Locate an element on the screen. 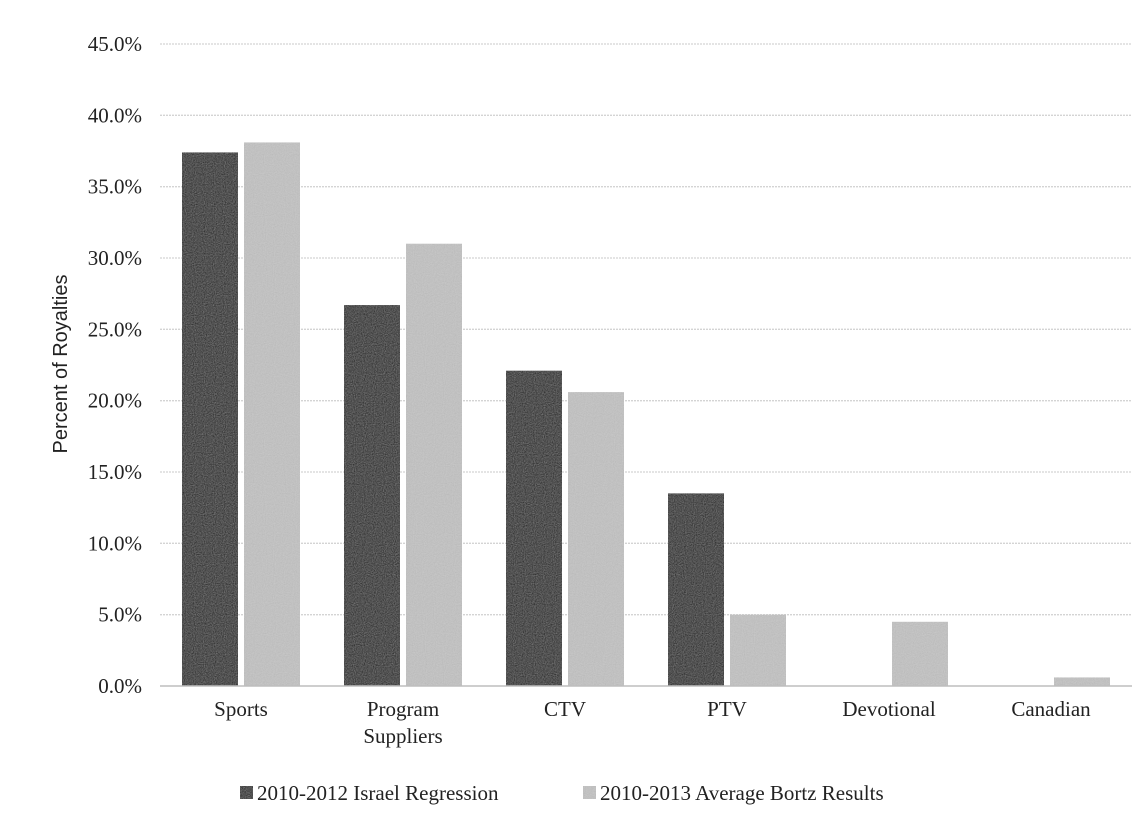 This screenshot has height=828, width=1146. y-tick-label: 30.0% is located at coordinates (115, 258).